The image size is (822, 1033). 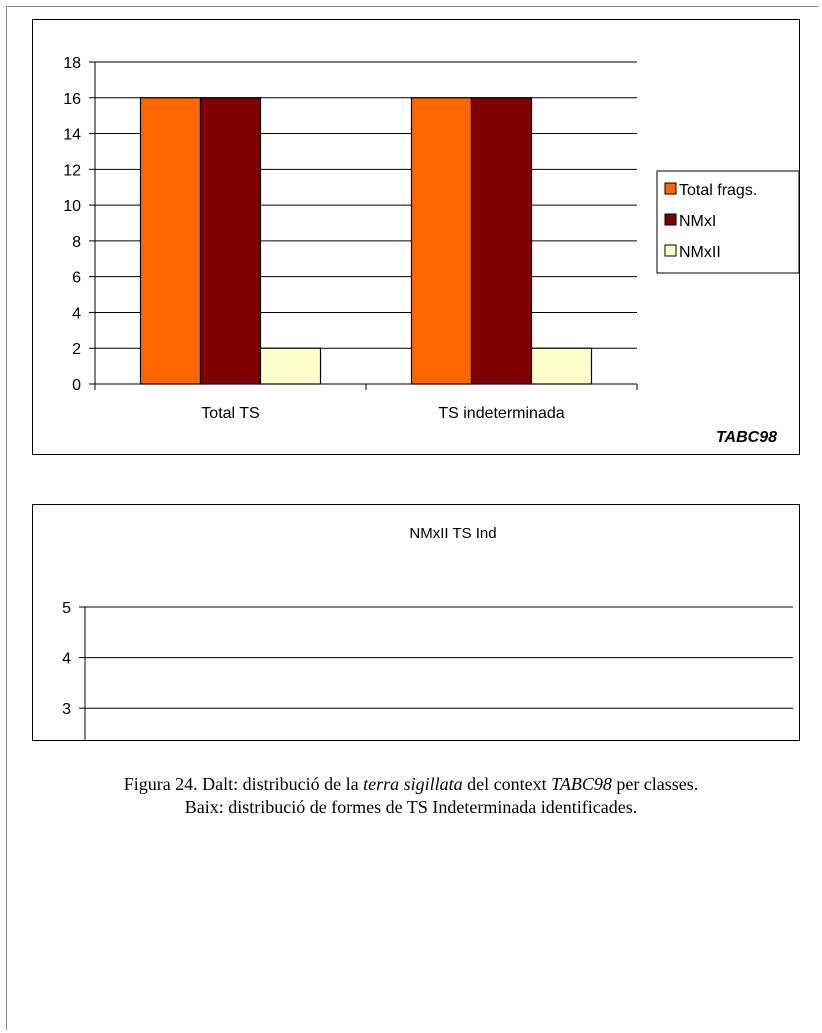 I want to click on chart-title: NMxII TS Ind, so click(x=452, y=533).